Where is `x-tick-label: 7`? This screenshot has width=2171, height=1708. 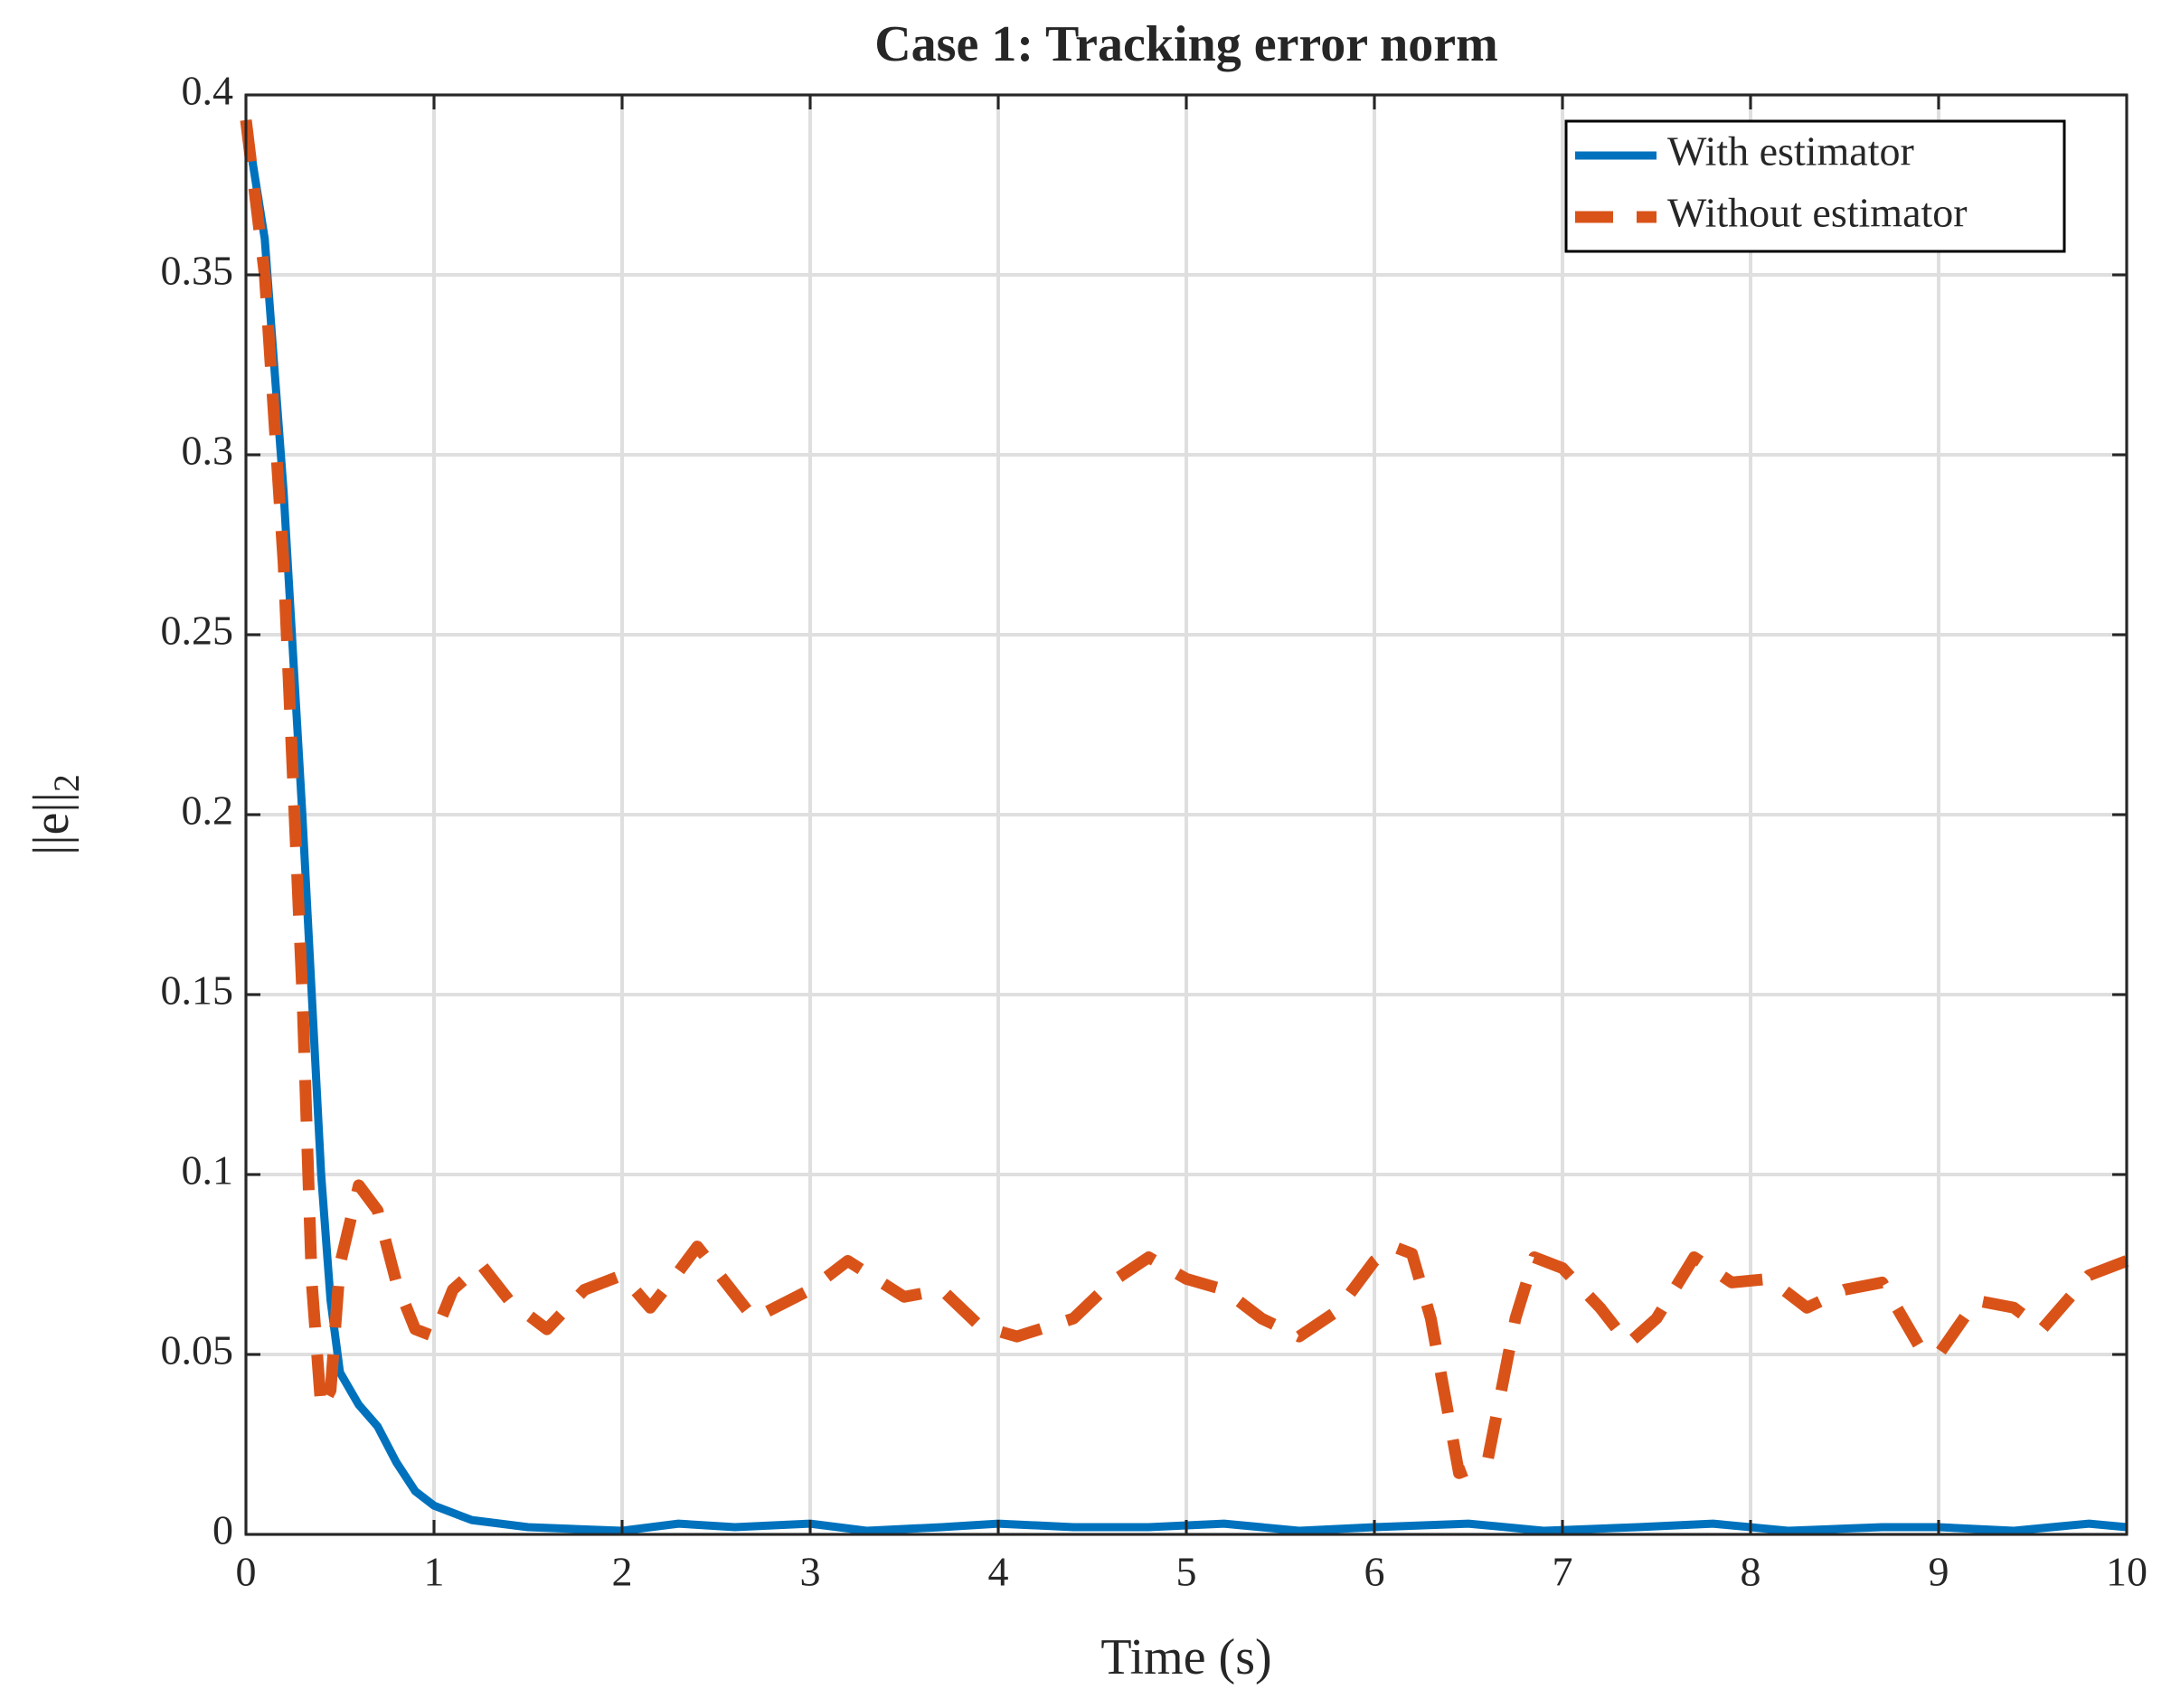 x-tick-label: 7 is located at coordinates (1563, 1572).